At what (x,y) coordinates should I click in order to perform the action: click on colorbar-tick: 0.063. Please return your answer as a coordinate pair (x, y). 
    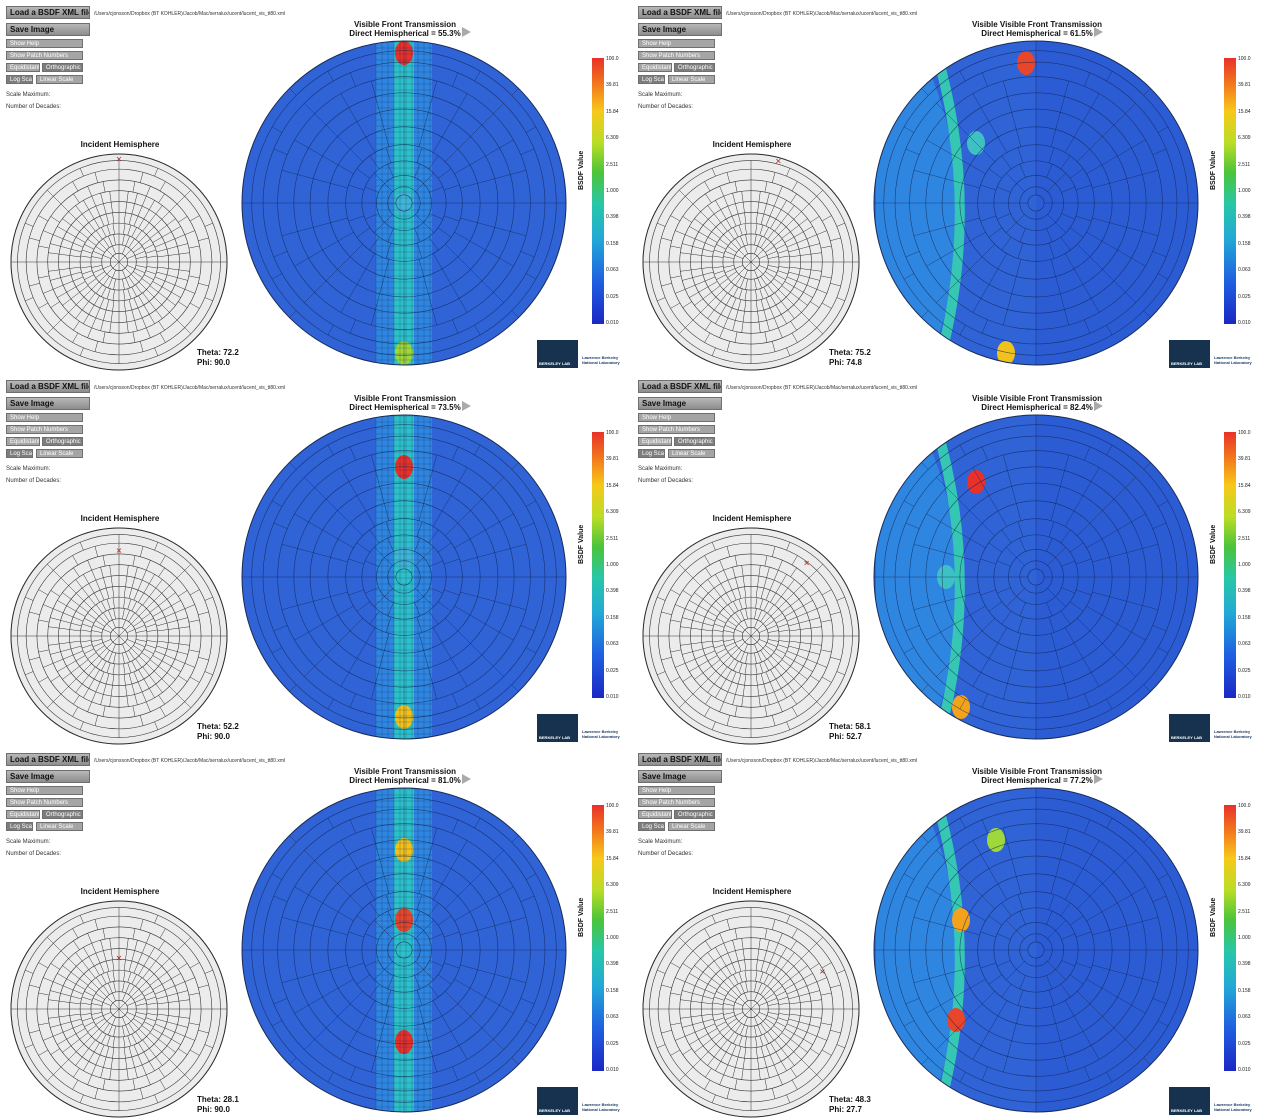
    Looking at the image, I should click on (1244, 1017).